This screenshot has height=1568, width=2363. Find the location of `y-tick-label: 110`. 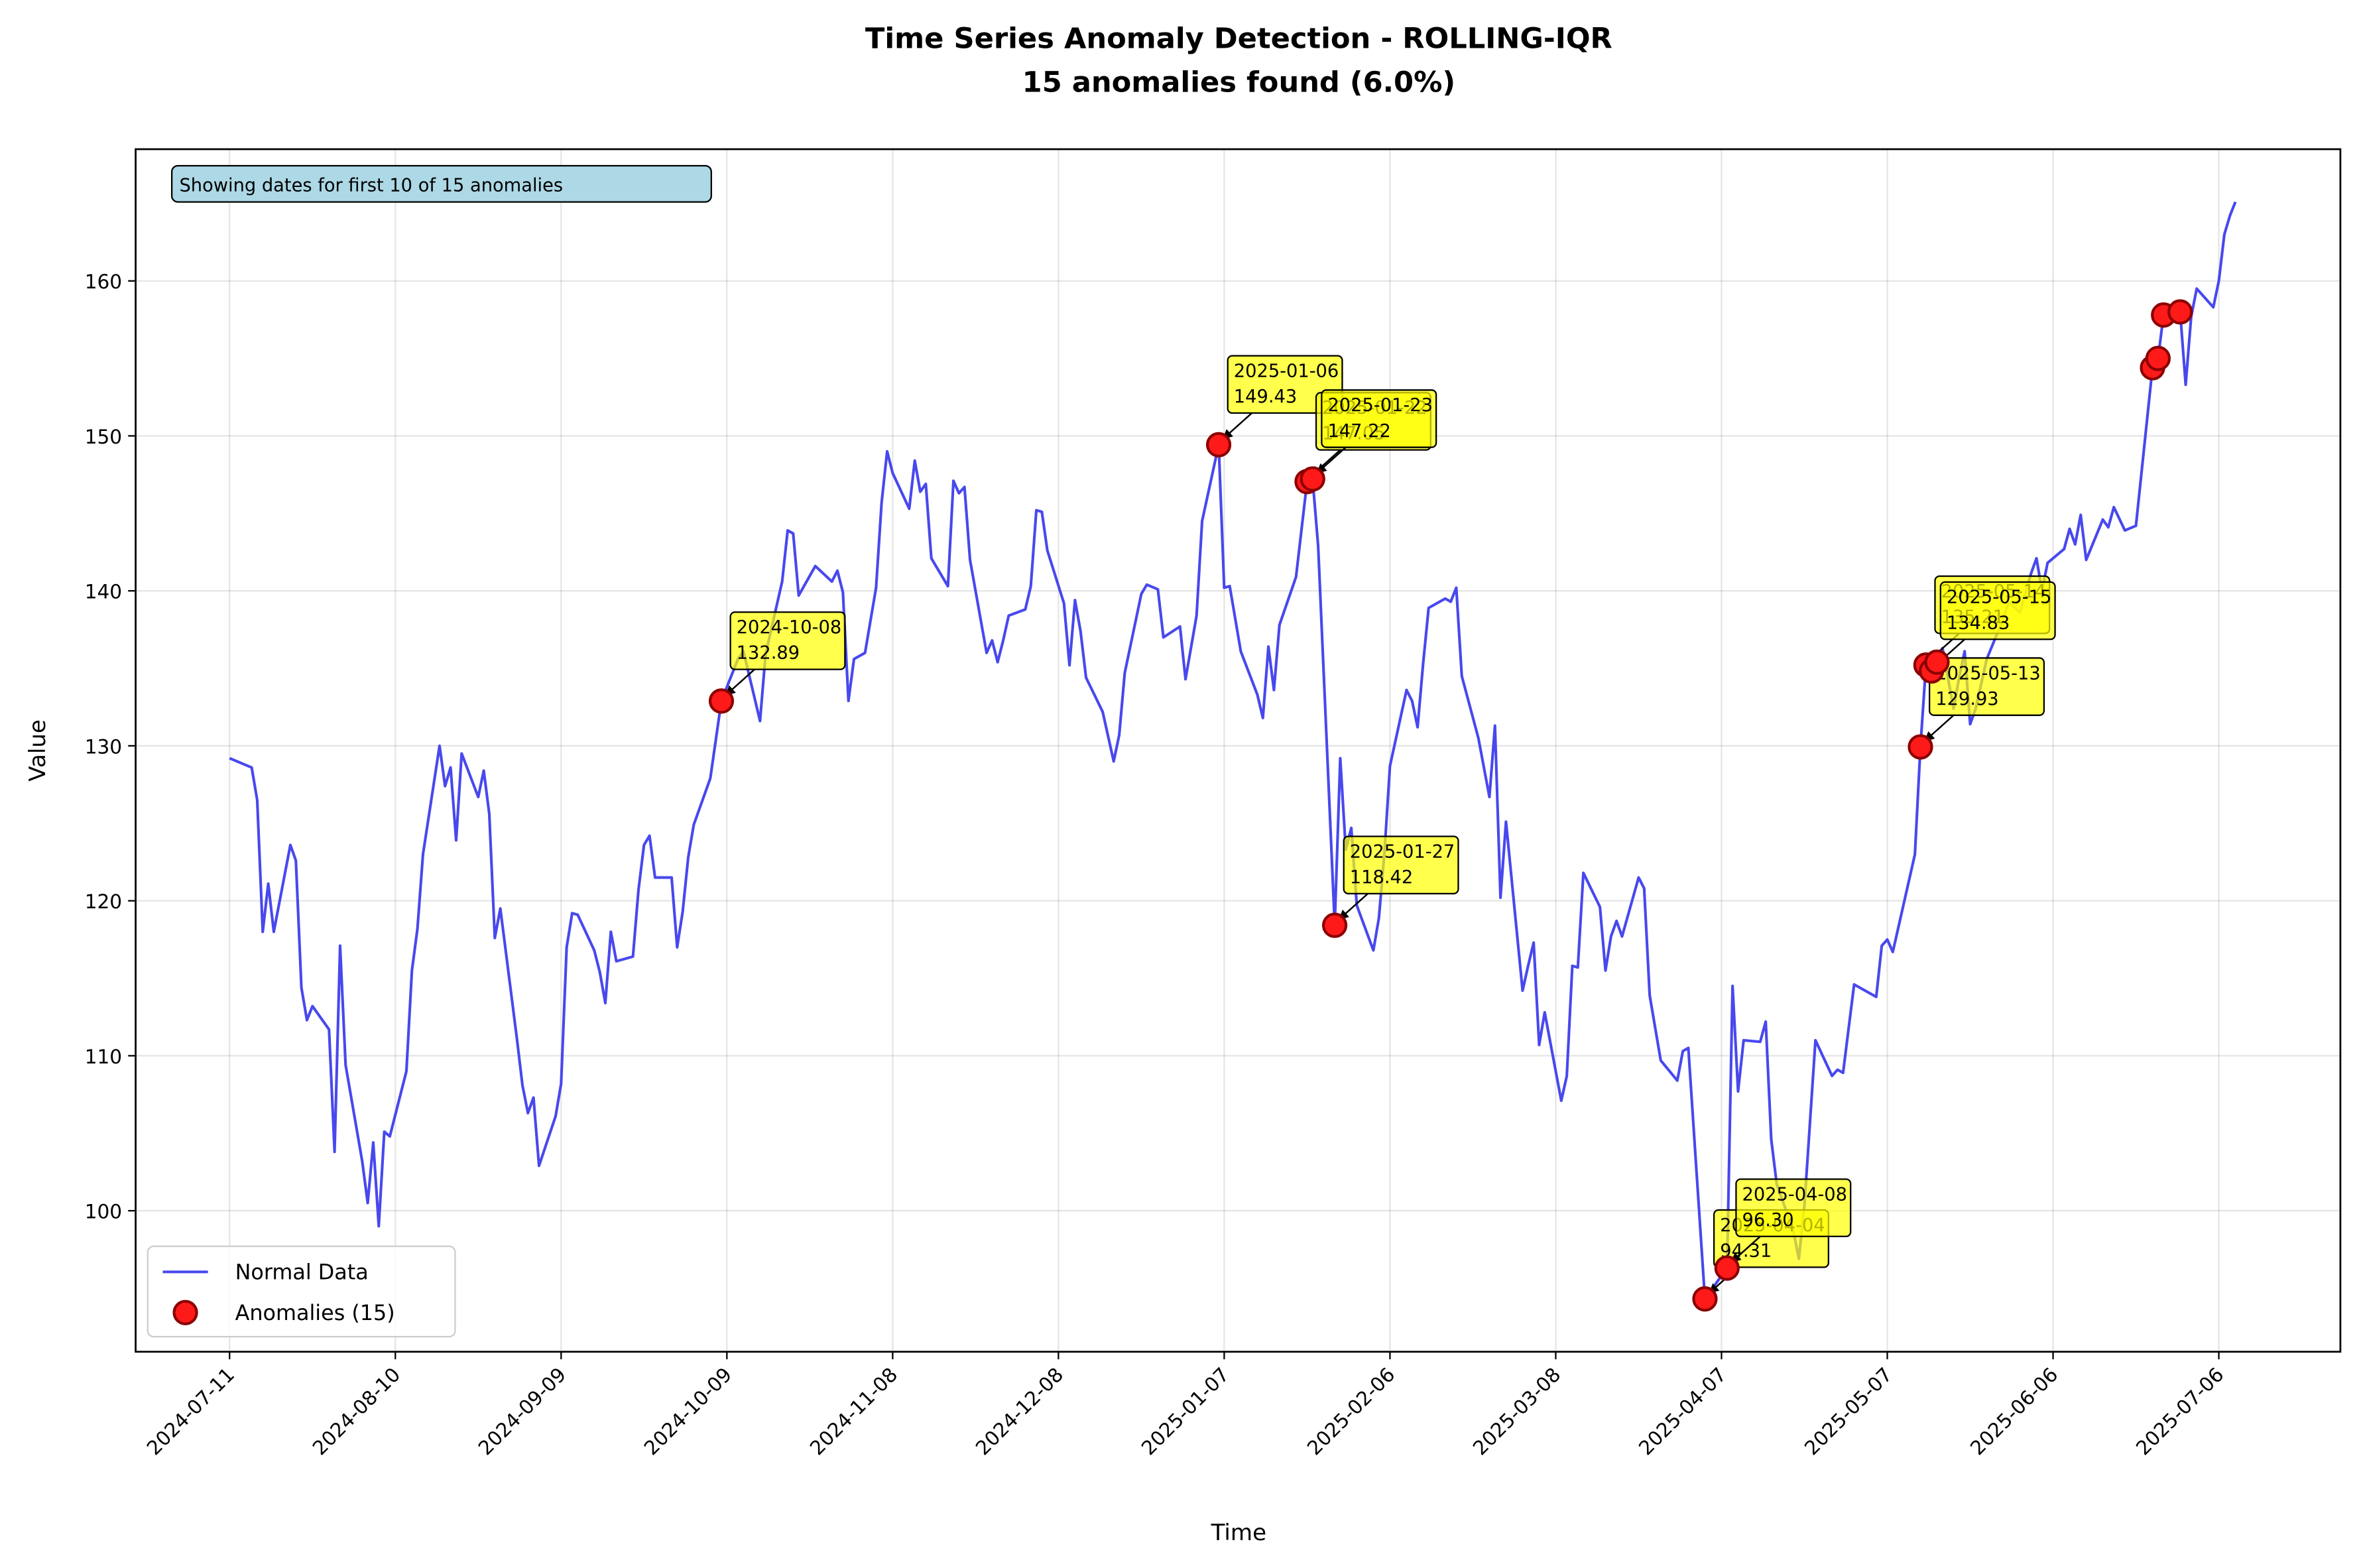

y-tick-label: 110 is located at coordinates (103, 1057).